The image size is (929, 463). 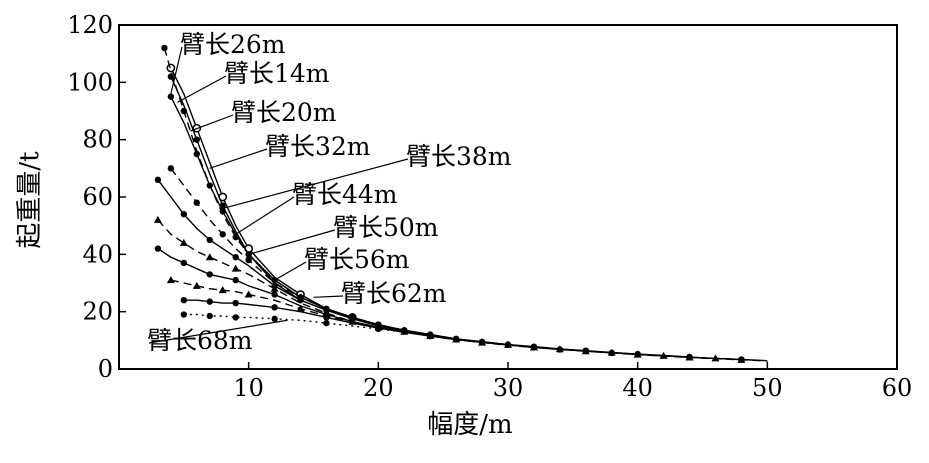 What do you see at coordinates (637, 388) in the screenshot?
I see `x-tick-label: 40` at bounding box center [637, 388].